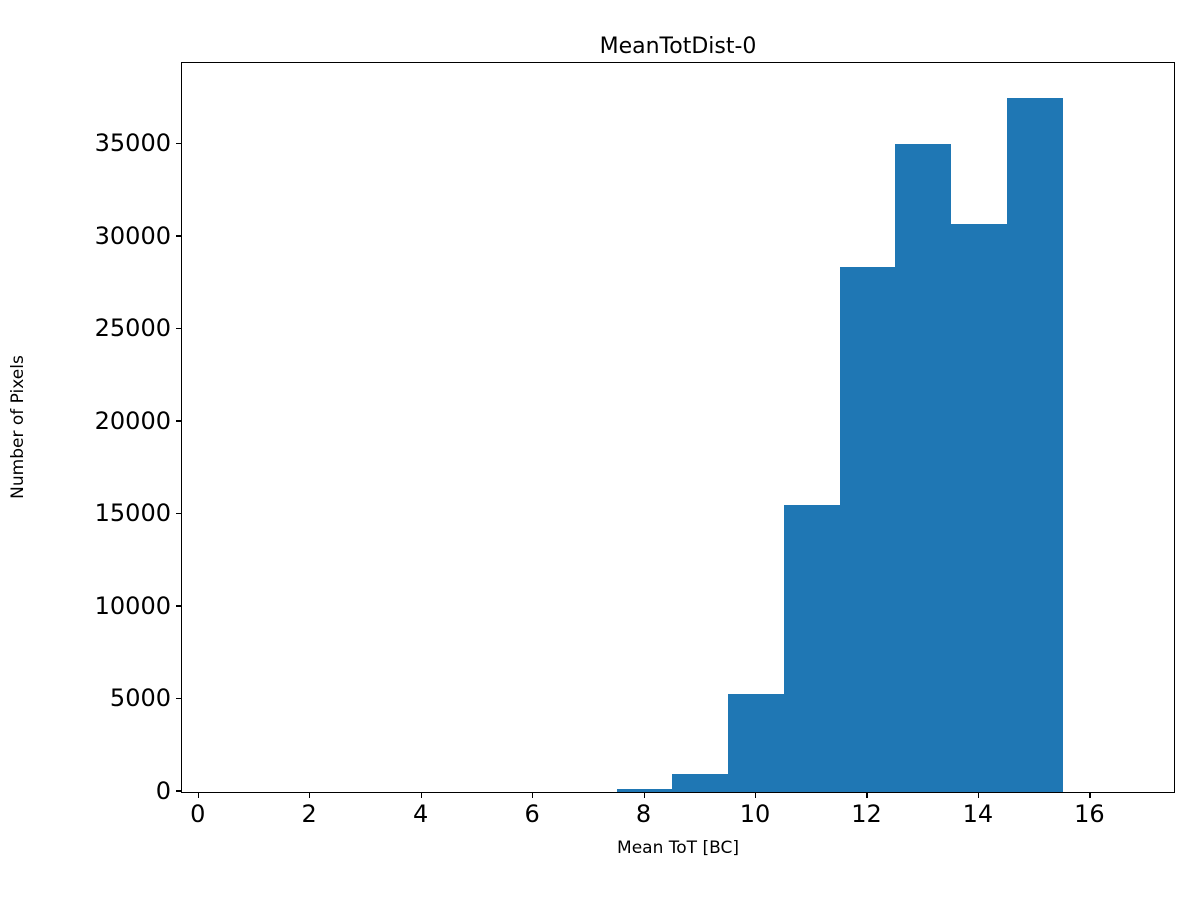  Describe the element at coordinates (643, 814) in the screenshot. I see `x-tick-label: 8` at that location.